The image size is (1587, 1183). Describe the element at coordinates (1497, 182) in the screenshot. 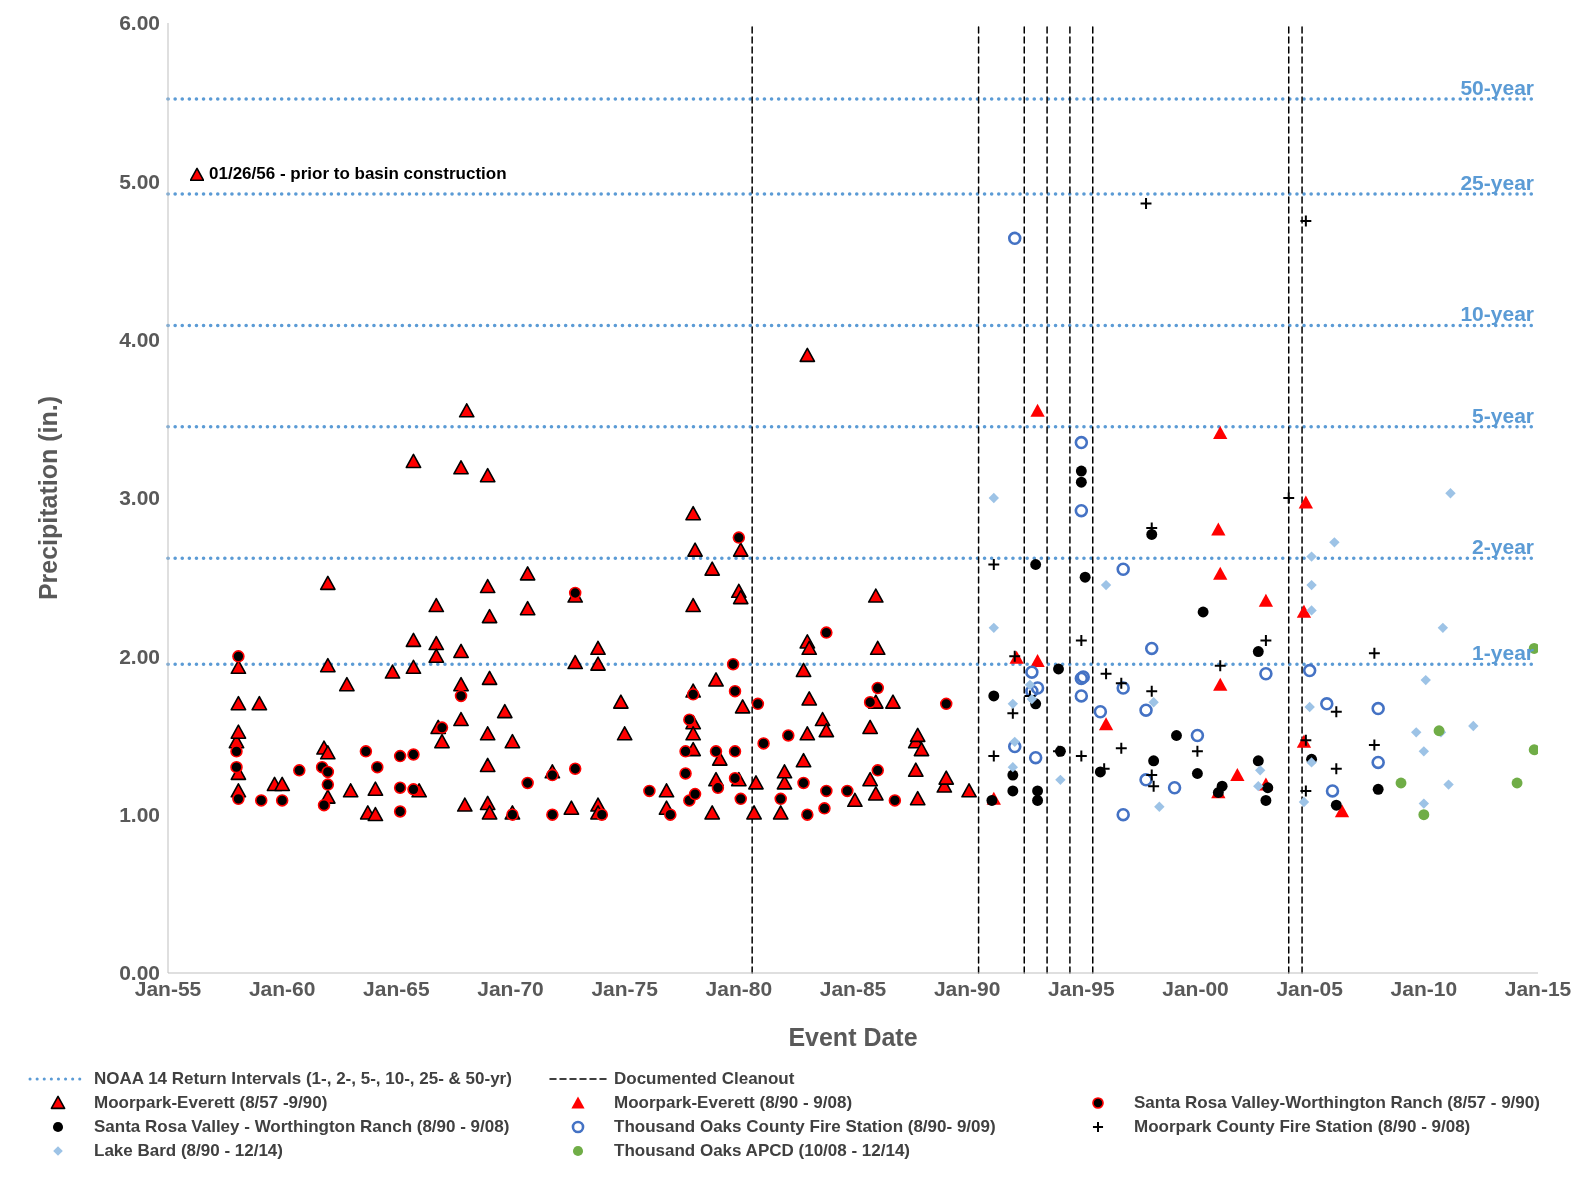

I see `ref-line-label: 25-year` at that location.